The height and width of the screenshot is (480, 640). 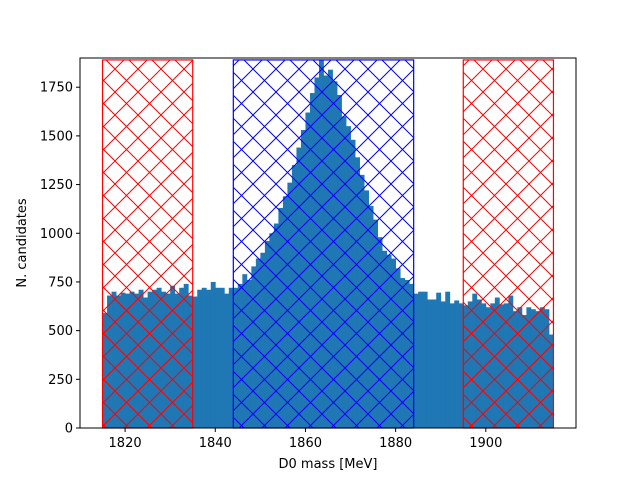 What do you see at coordinates (56, 136) in the screenshot?
I see `y-tick-label: 1500` at bounding box center [56, 136].